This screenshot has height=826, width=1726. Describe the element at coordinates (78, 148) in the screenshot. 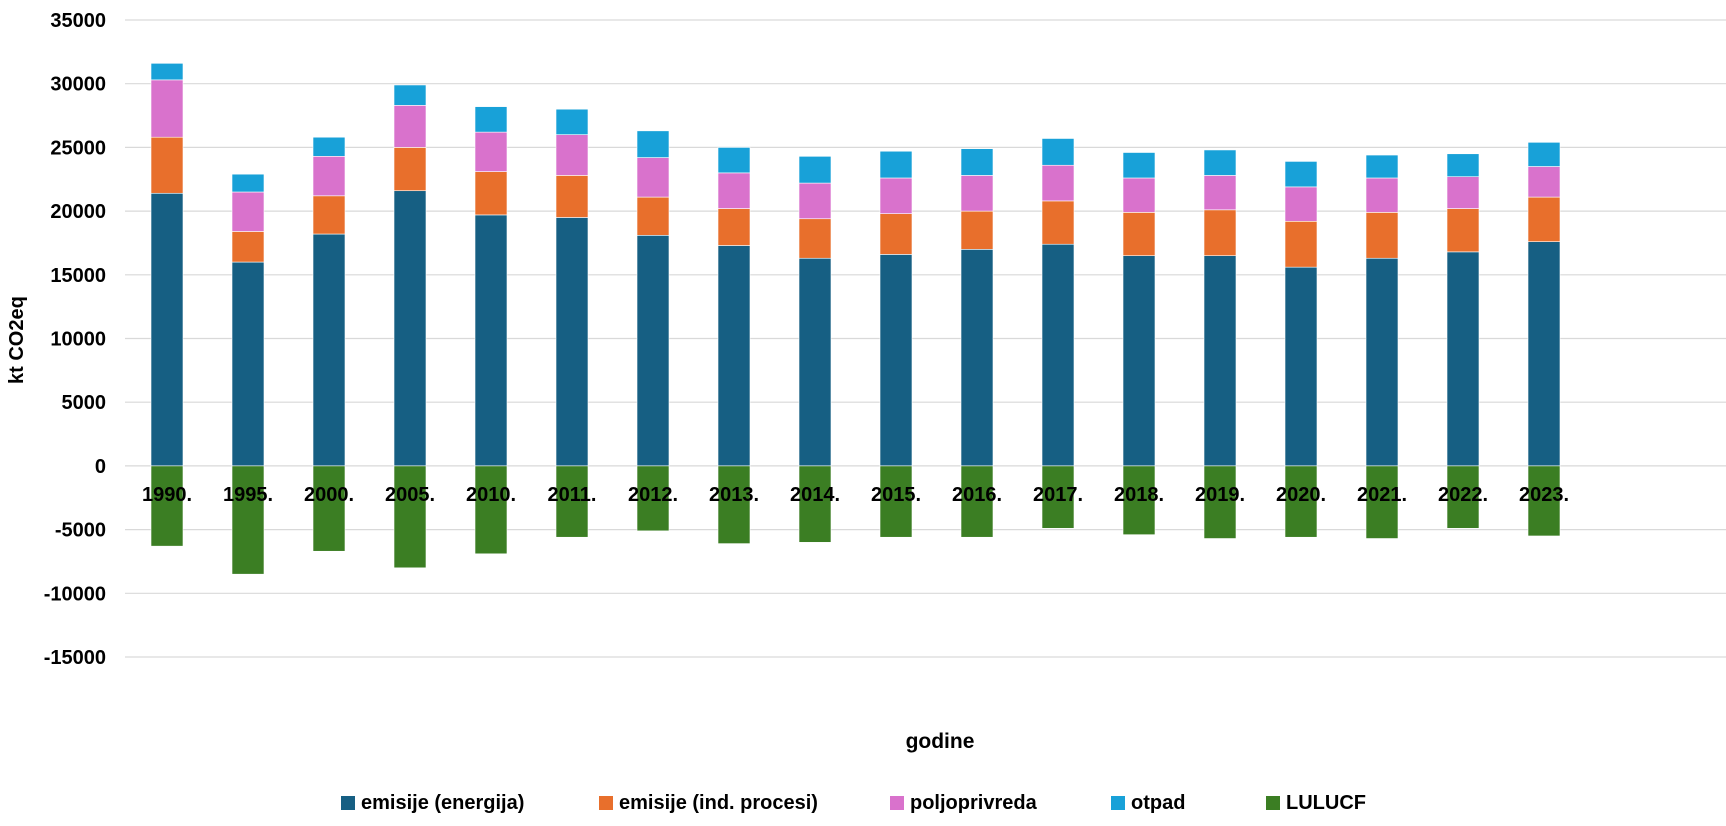

I see `y-tick-label: 25000` at that location.